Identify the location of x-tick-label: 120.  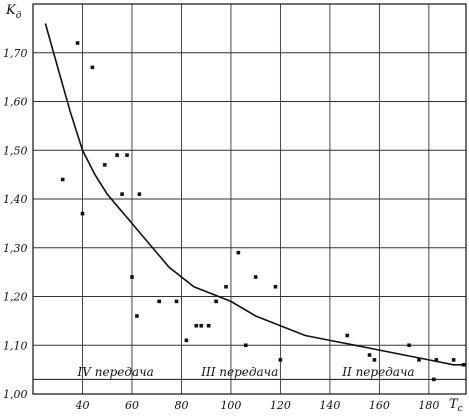
(280, 405).